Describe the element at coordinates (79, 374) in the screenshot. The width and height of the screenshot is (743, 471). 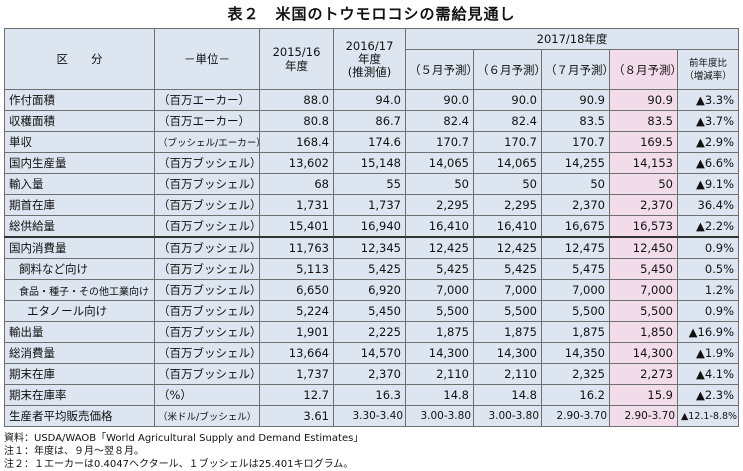
I see `row-label: 期末在庫` at that location.